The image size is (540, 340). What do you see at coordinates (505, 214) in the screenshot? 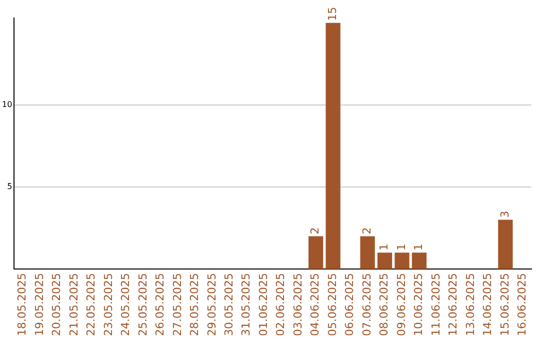
I see `data-label: 3` at bounding box center [505, 214].